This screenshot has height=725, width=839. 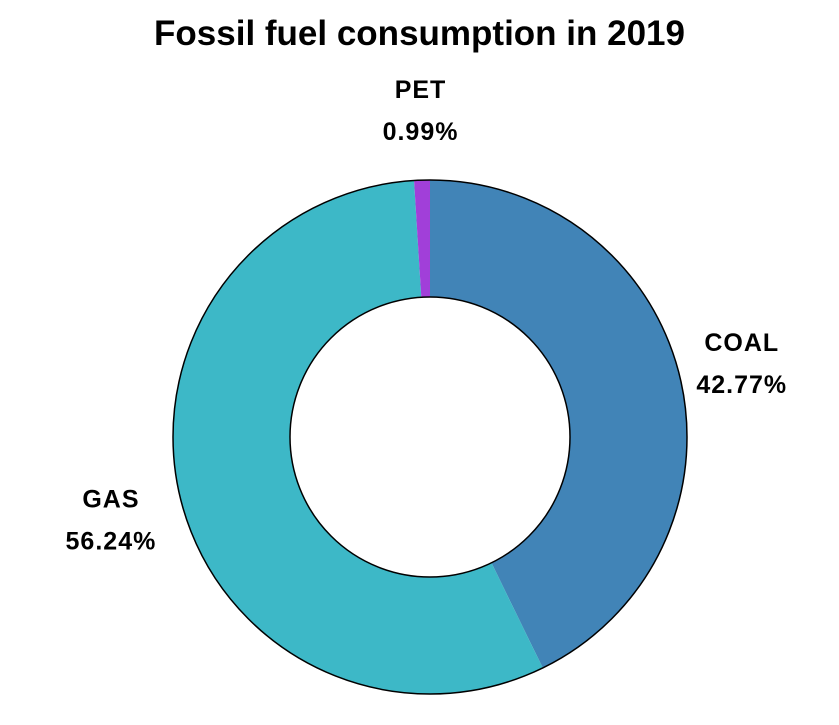 What do you see at coordinates (111, 541) in the screenshot?
I see `slice-value-label-gas: 56.24%` at bounding box center [111, 541].